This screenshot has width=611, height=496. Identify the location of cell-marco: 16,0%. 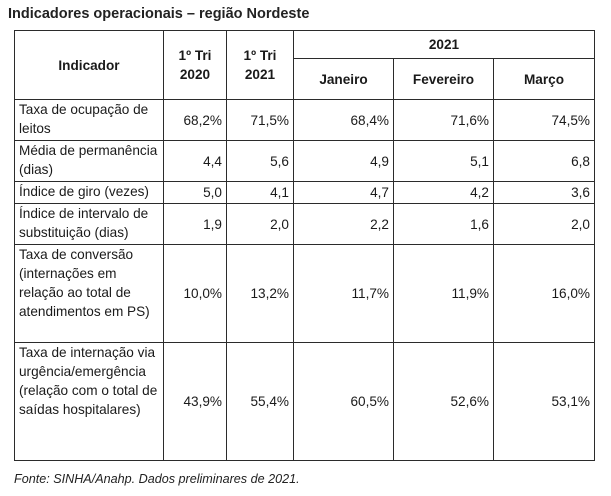
(544, 293).